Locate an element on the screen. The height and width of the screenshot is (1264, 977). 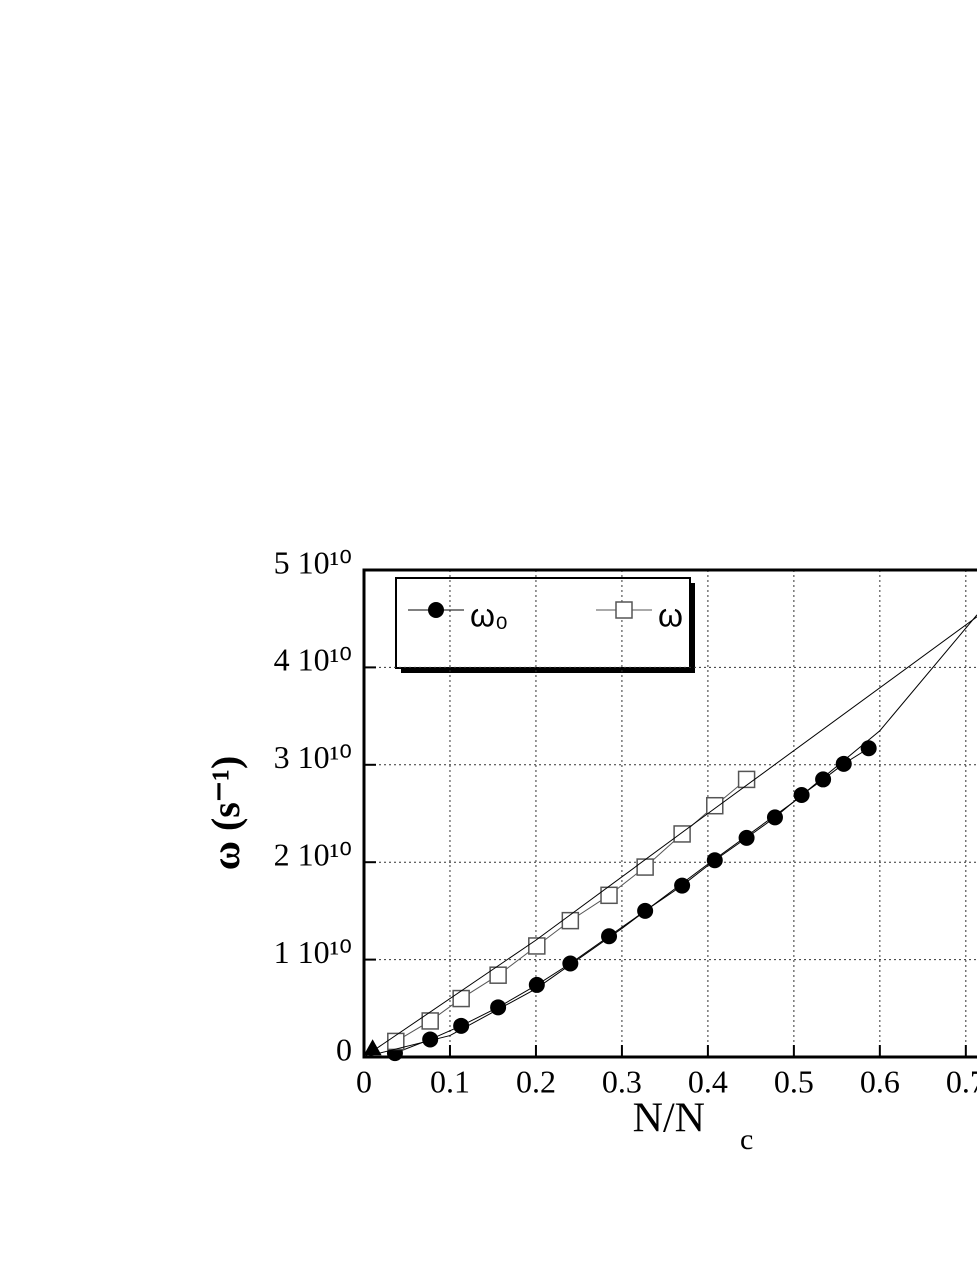
y-tick-label: 2 10¹⁰ is located at coordinates (313, 855).